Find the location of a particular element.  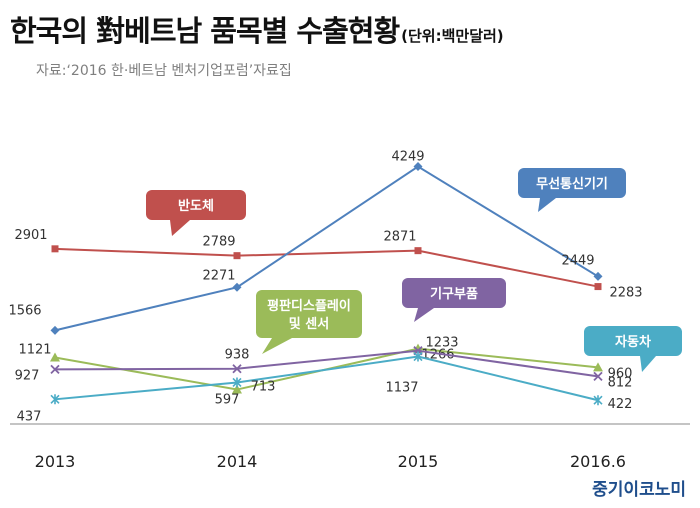

data-label-2-1: 597 is located at coordinates (227, 400).